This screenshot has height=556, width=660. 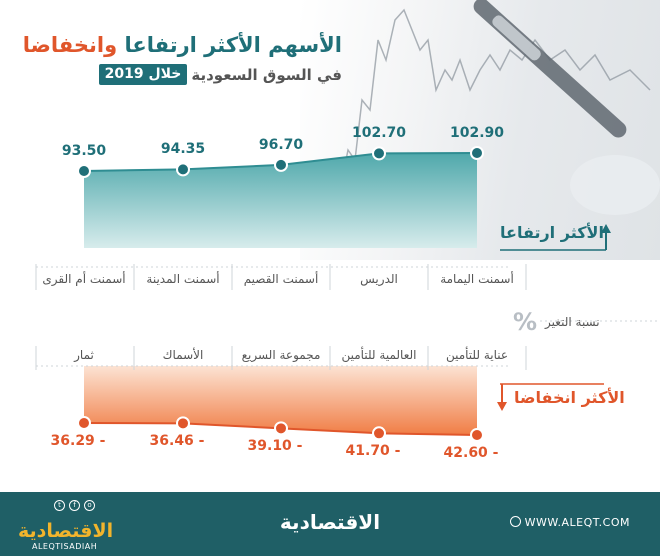 I want to click on social-icons: t f o, so click(x=74, y=505).